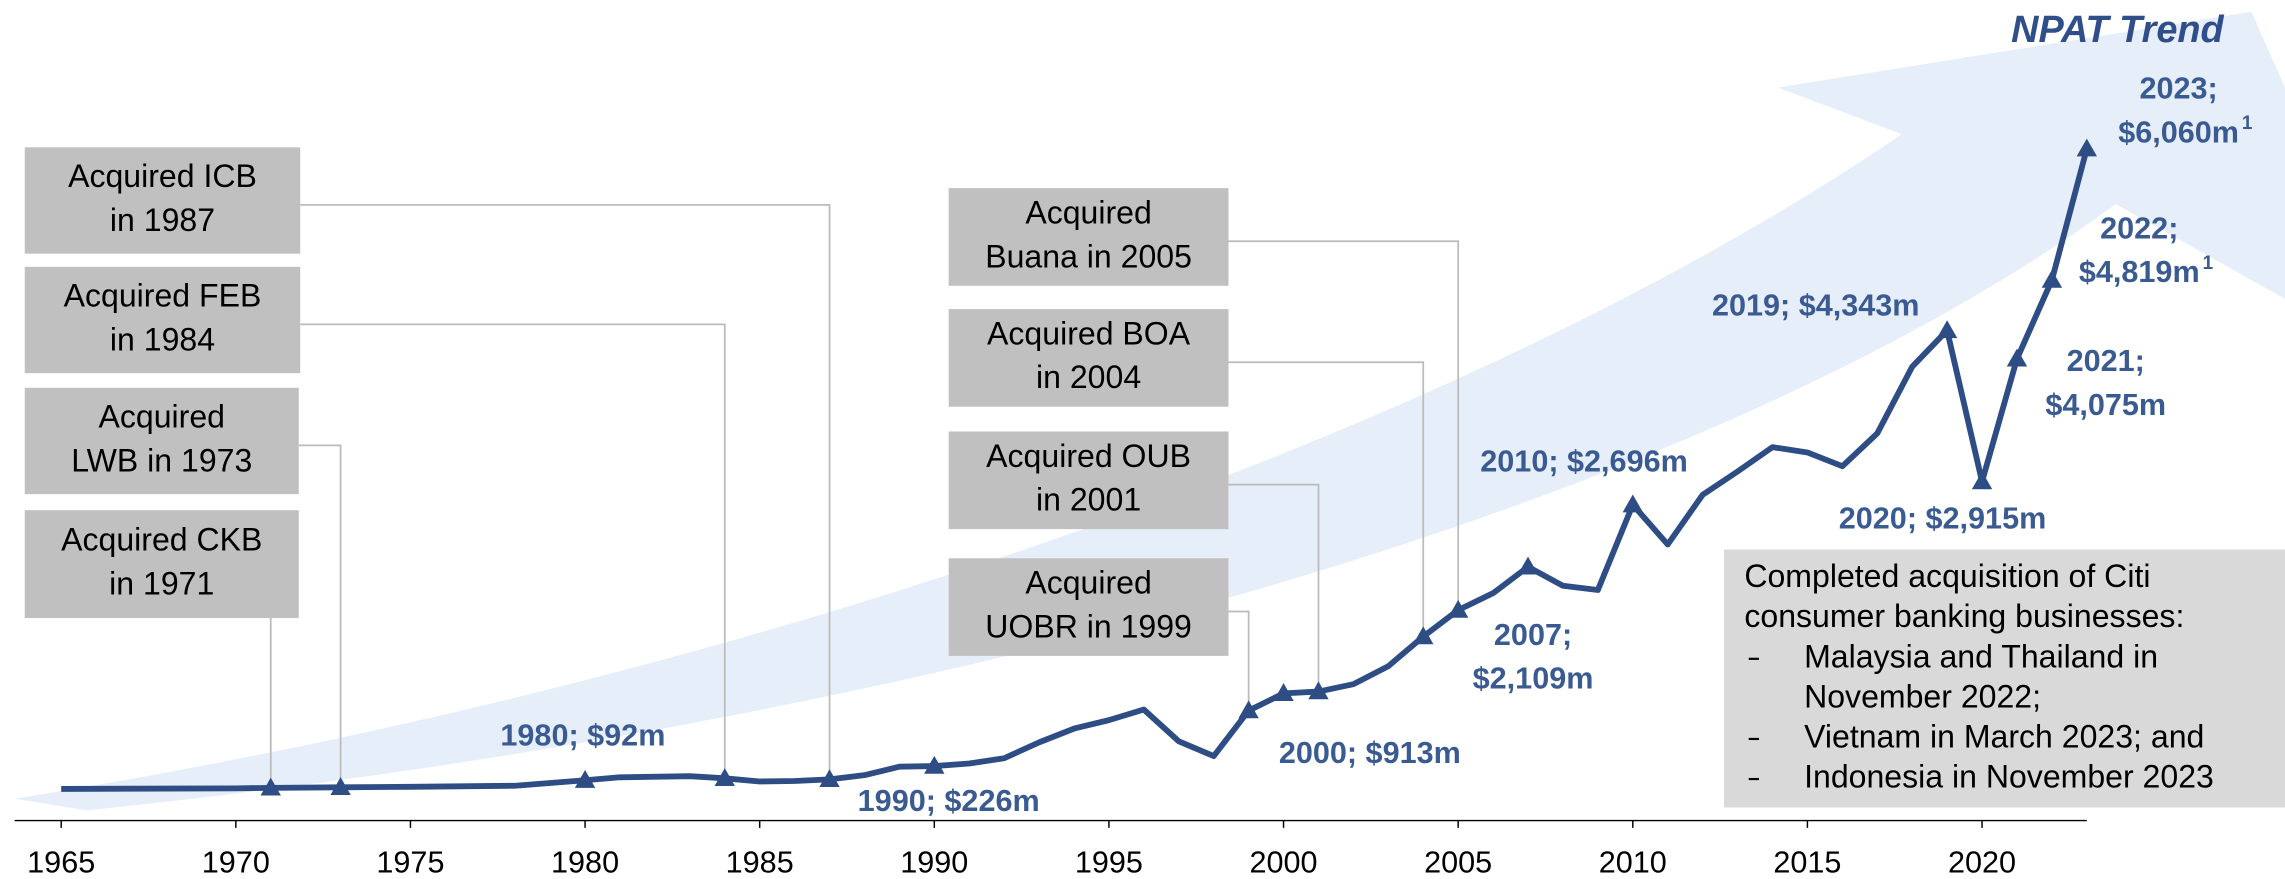 The height and width of the screenshot is (879, 2285). What do you see at coordinates (585, 862) in the screenshot?
I see `x-tick-label: 1980` at bounding box center [585, 862].